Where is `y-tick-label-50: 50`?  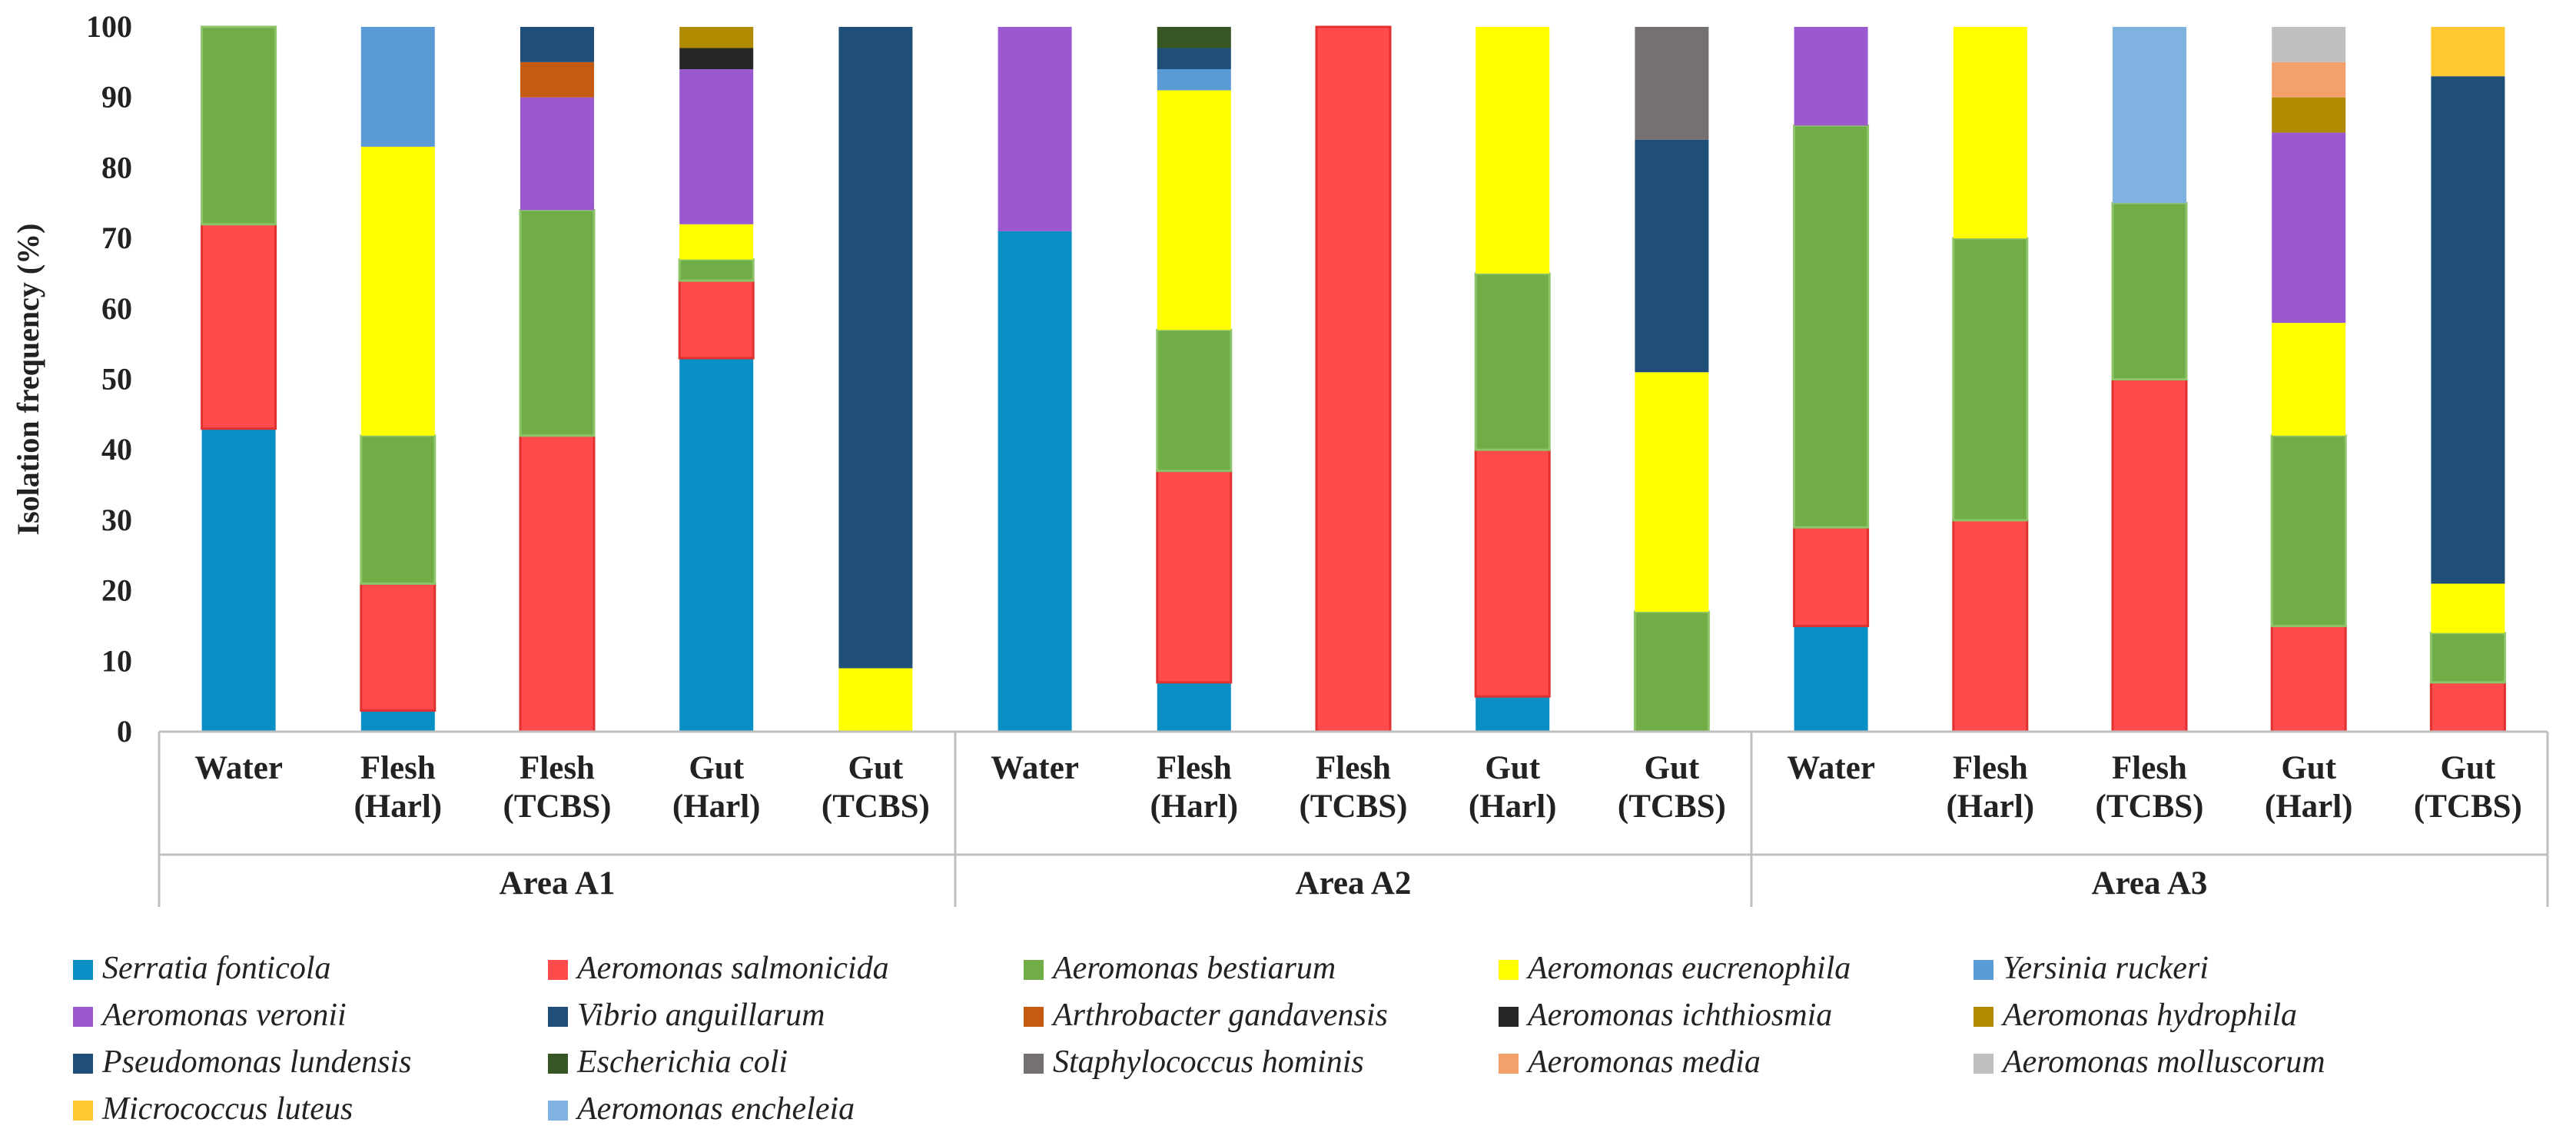 y-tick-label-50: 50 is located at coordinates (116, 379).